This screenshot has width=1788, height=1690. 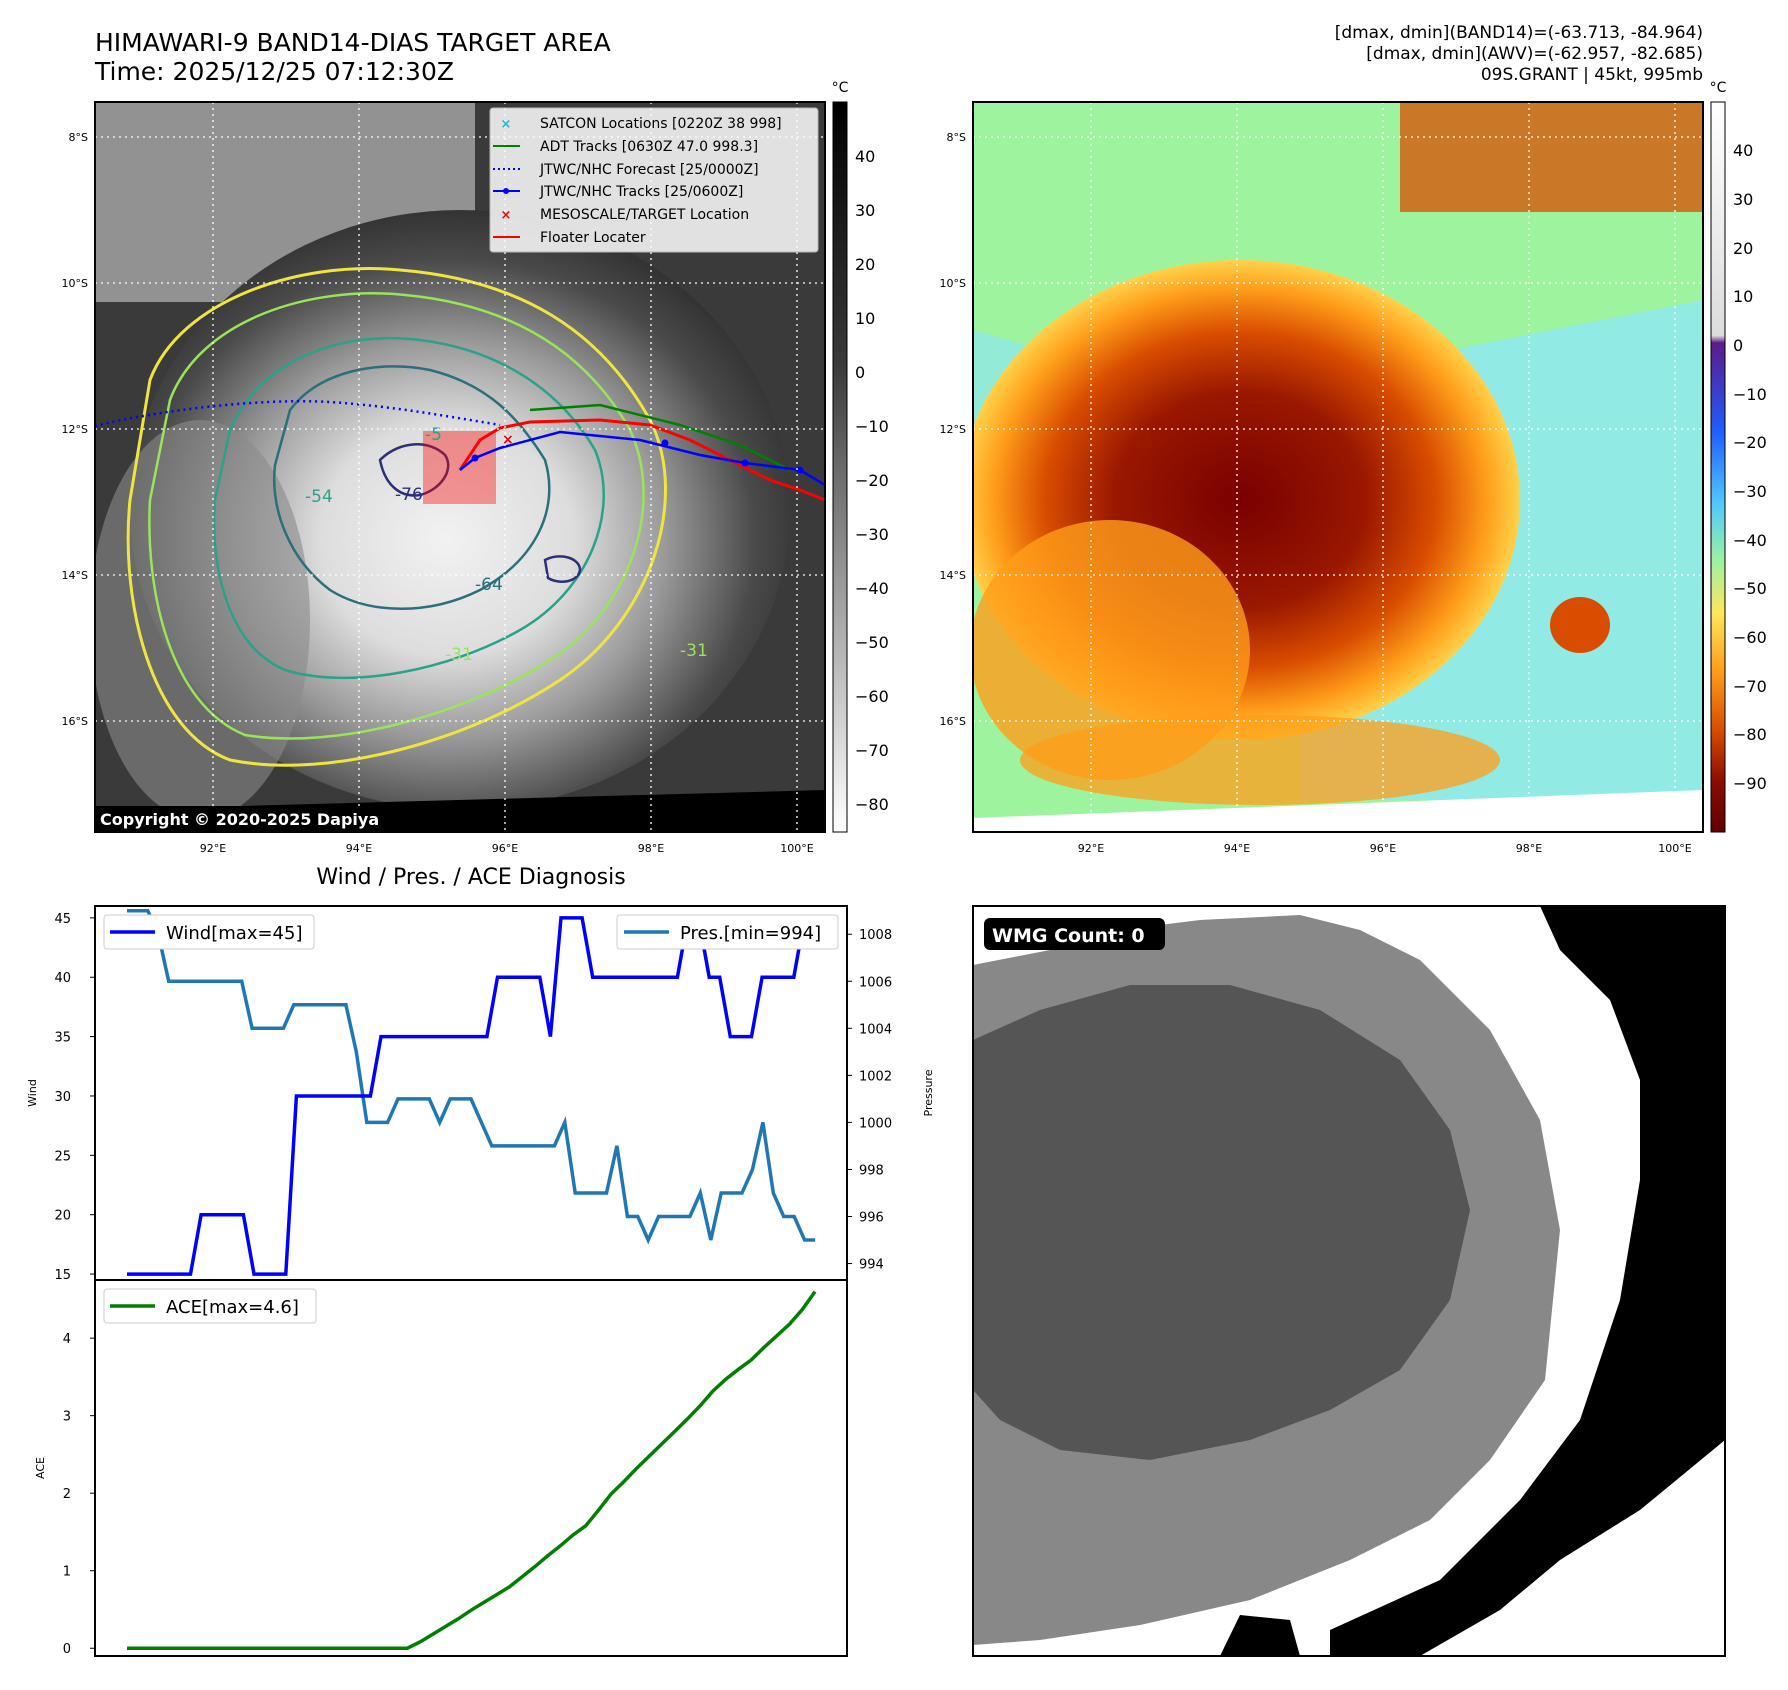 What do you see at coordinates (433, 435) in the screenshot?
I see `contour-label: -5` at bounding box center [433, 435].